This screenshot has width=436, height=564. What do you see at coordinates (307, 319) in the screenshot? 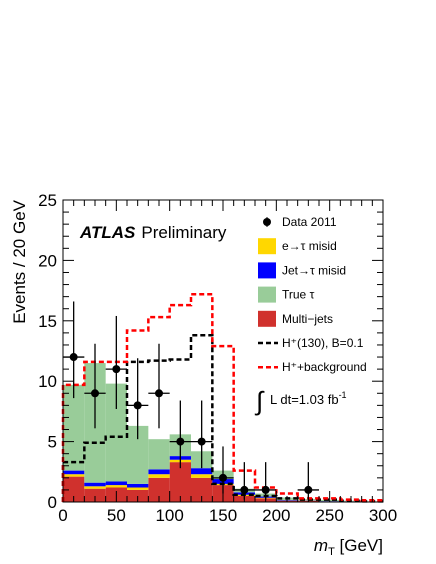
I see `legend-label: Multi−jets` at bounding box center [307, 319].